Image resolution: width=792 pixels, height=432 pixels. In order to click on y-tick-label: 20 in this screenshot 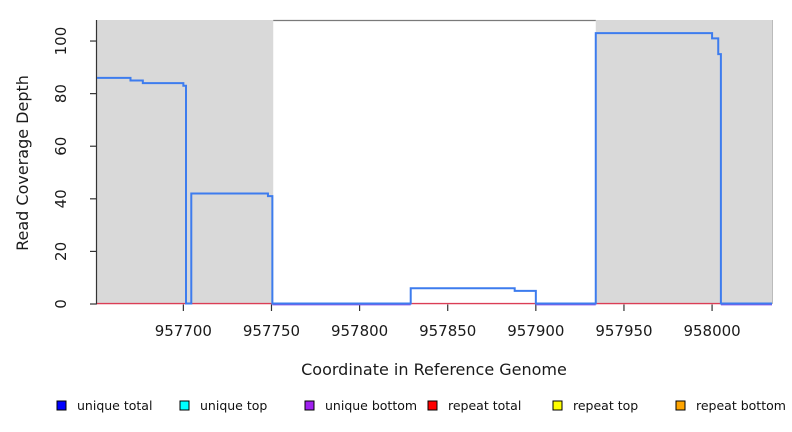, I will do `click(61, 251)`.